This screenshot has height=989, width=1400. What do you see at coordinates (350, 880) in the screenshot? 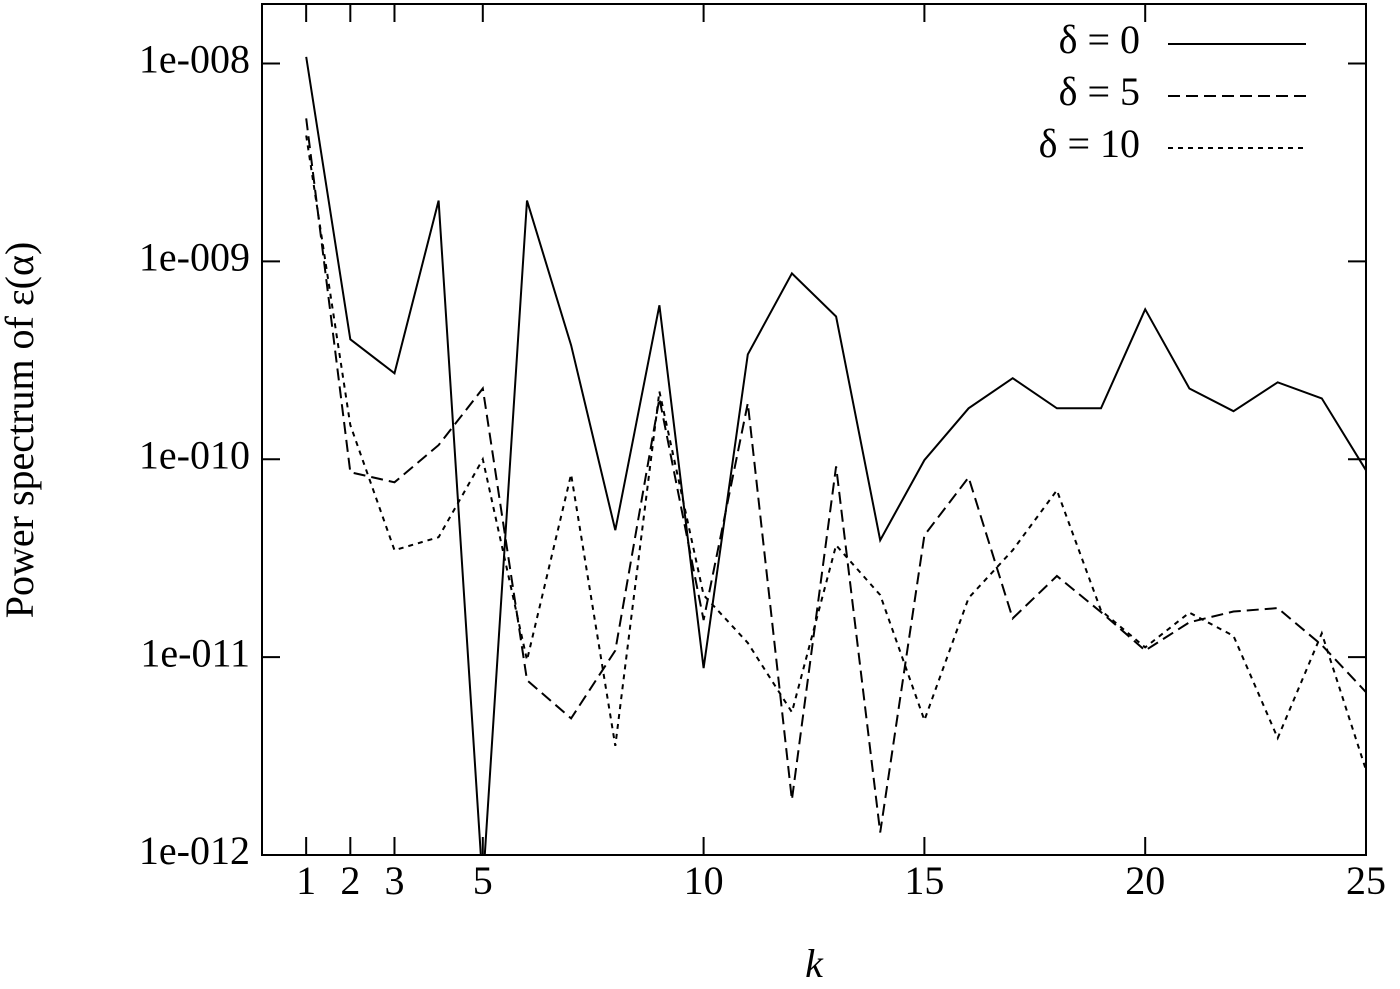
I see `x-tick-label: 2` at bounding box center [350, 880].